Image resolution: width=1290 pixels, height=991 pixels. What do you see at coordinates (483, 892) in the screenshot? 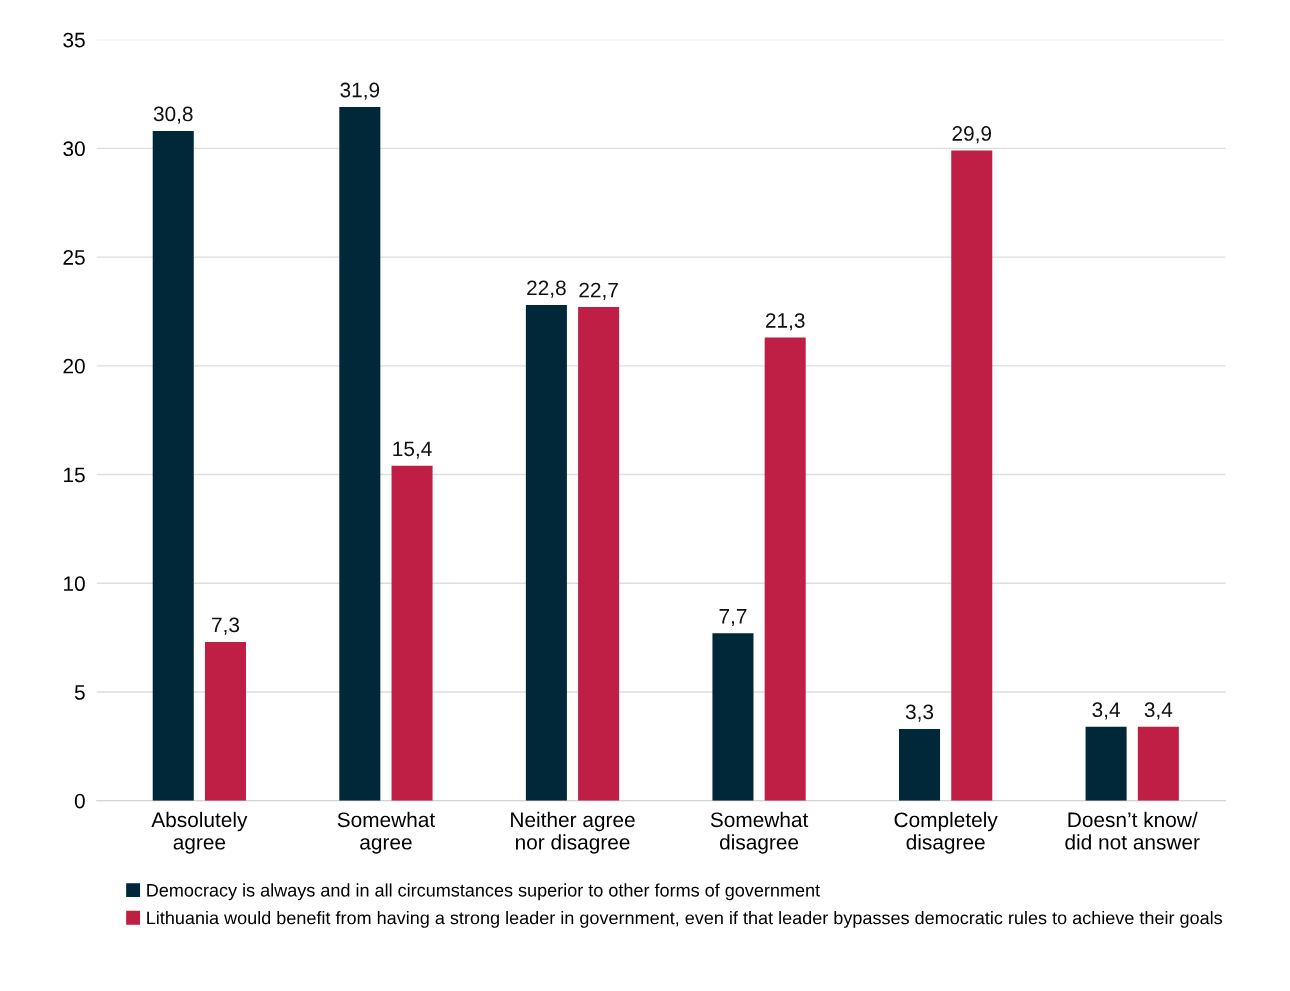
I see `legend-label: Democracy is always and in all circumstances superior to other forms of government` at bounding box center [483, 892].